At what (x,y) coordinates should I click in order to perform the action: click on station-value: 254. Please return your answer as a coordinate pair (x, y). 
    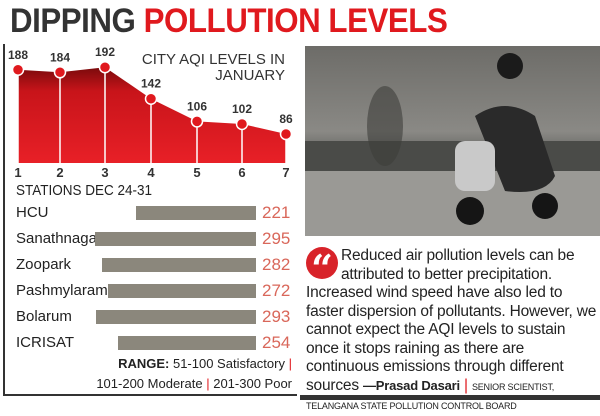
    Looking at the image, I should click on (276, 342).